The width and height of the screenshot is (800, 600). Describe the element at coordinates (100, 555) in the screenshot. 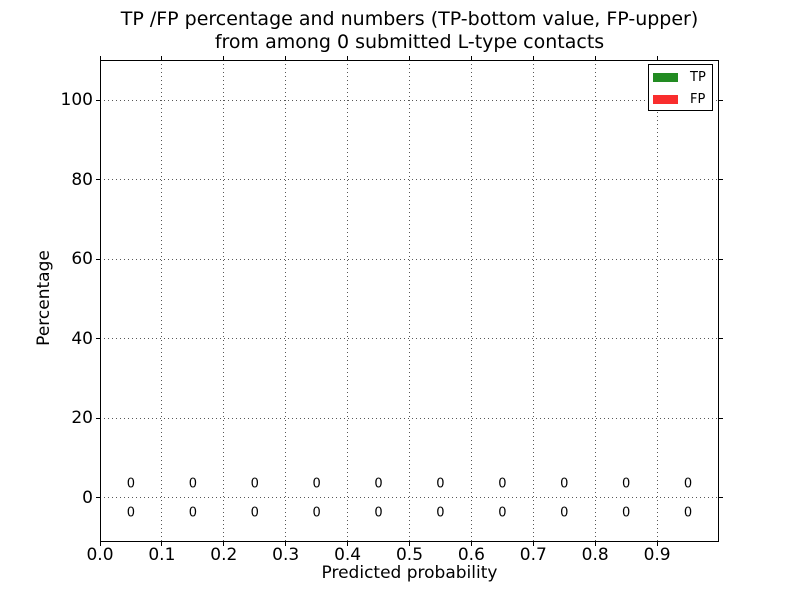

I see `x-tick-label: 0.0` at that location.